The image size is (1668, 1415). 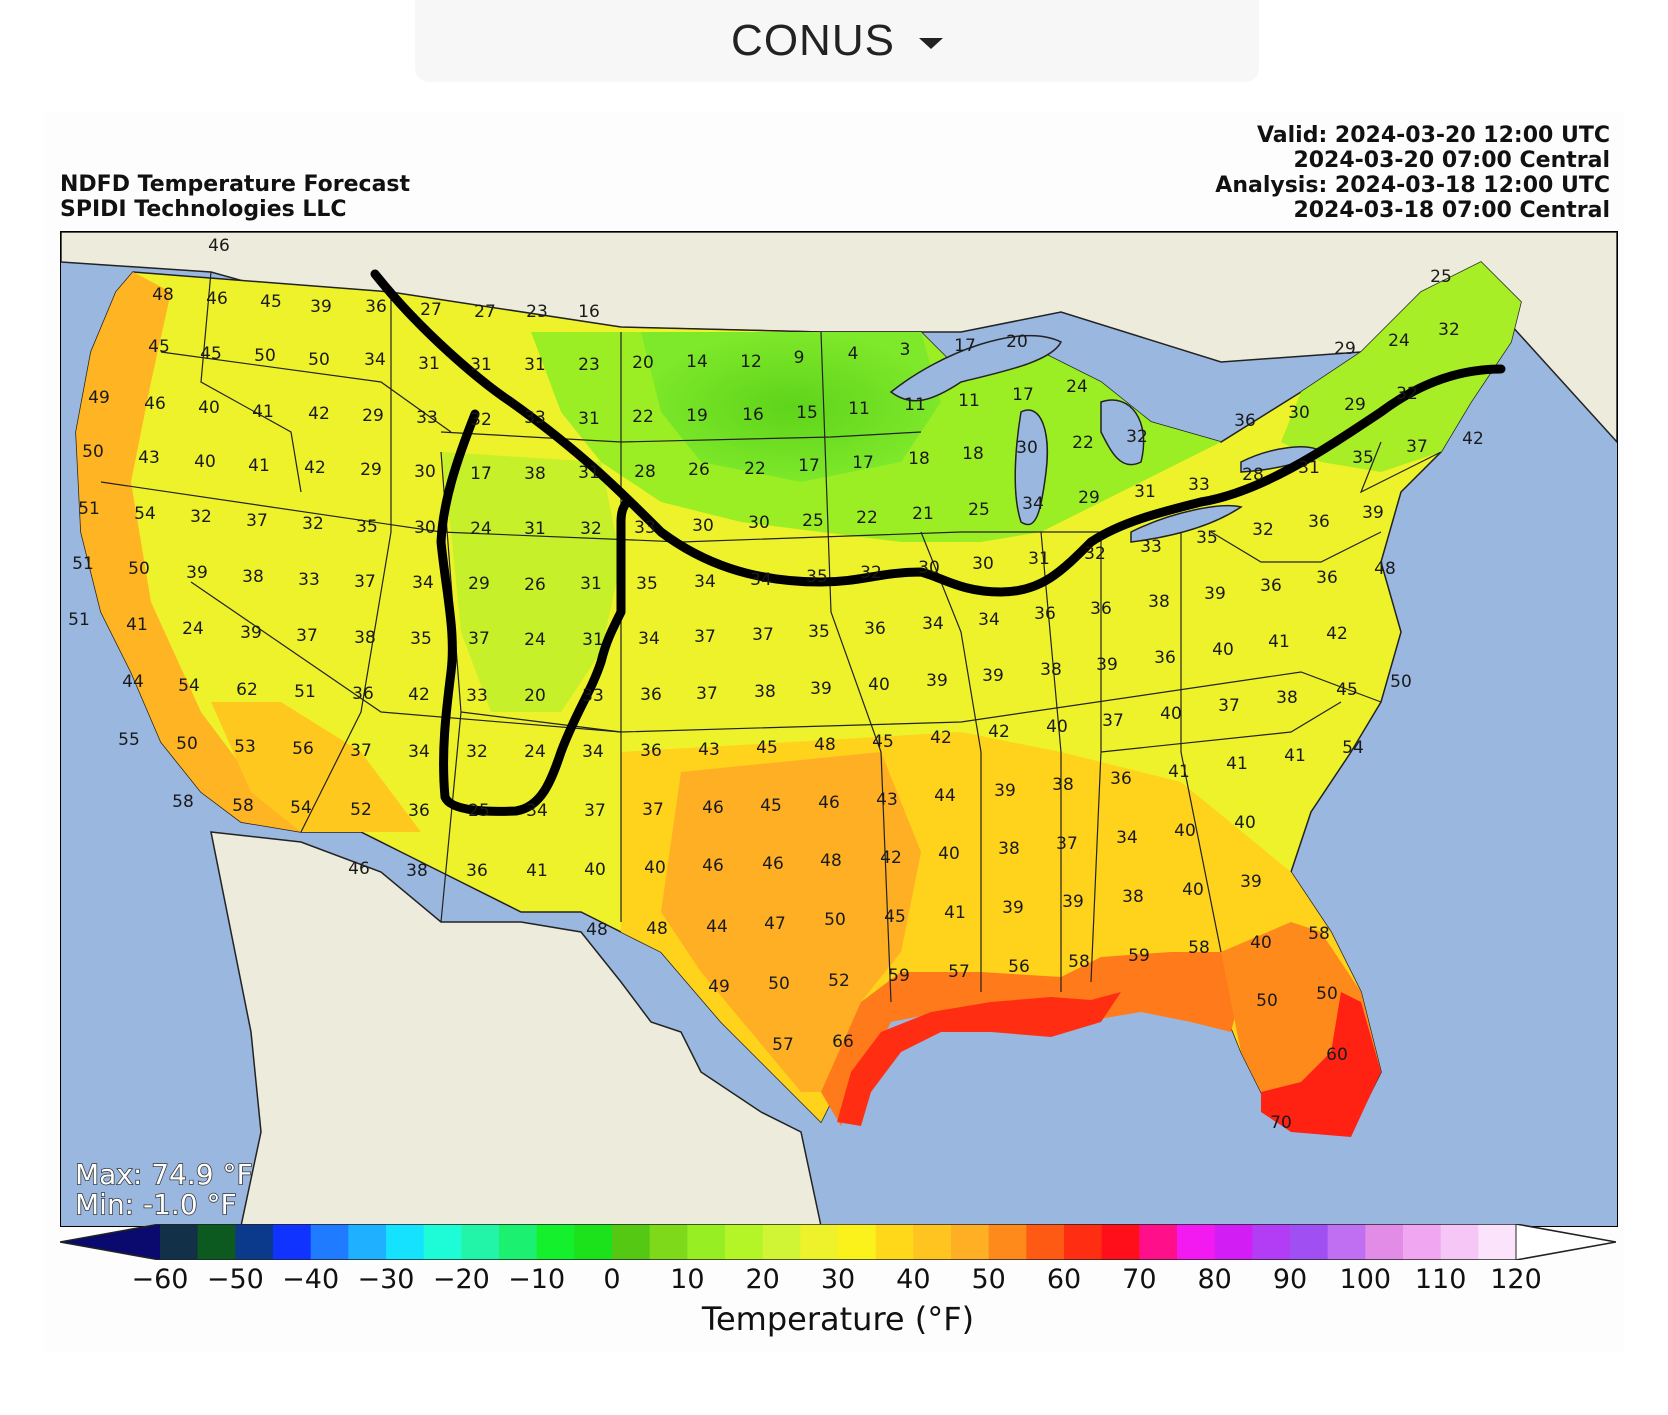 What do you see at coordinates (110, 1242) in the screenshot?
I see `colorbar-under-triangle` at bounding box center [110, 1242].